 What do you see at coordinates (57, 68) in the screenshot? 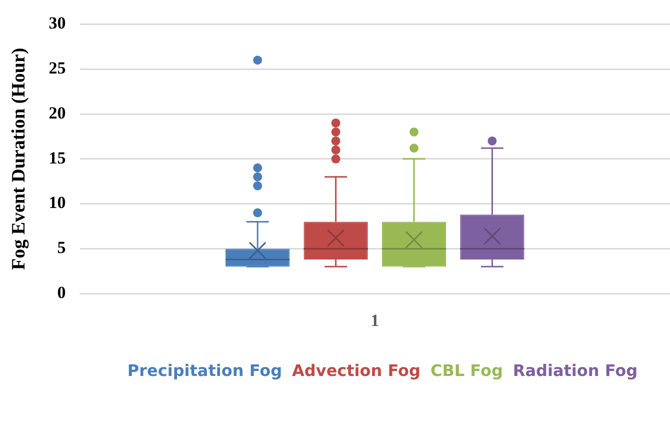
I see `y-tick-label: 25` at bounding box center [57, 68].